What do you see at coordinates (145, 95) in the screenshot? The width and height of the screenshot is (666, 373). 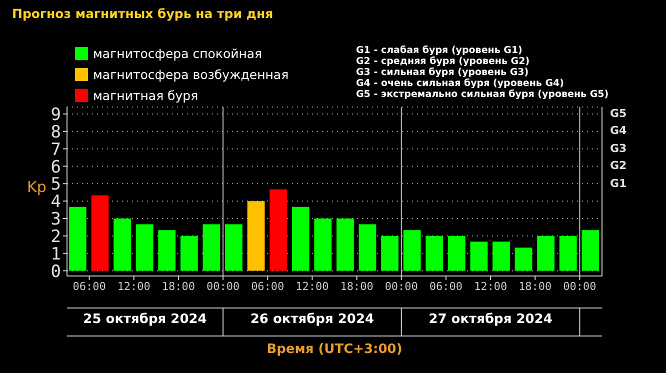 I see `legend-label: магнитная буря` at bounding box center [145, 95].